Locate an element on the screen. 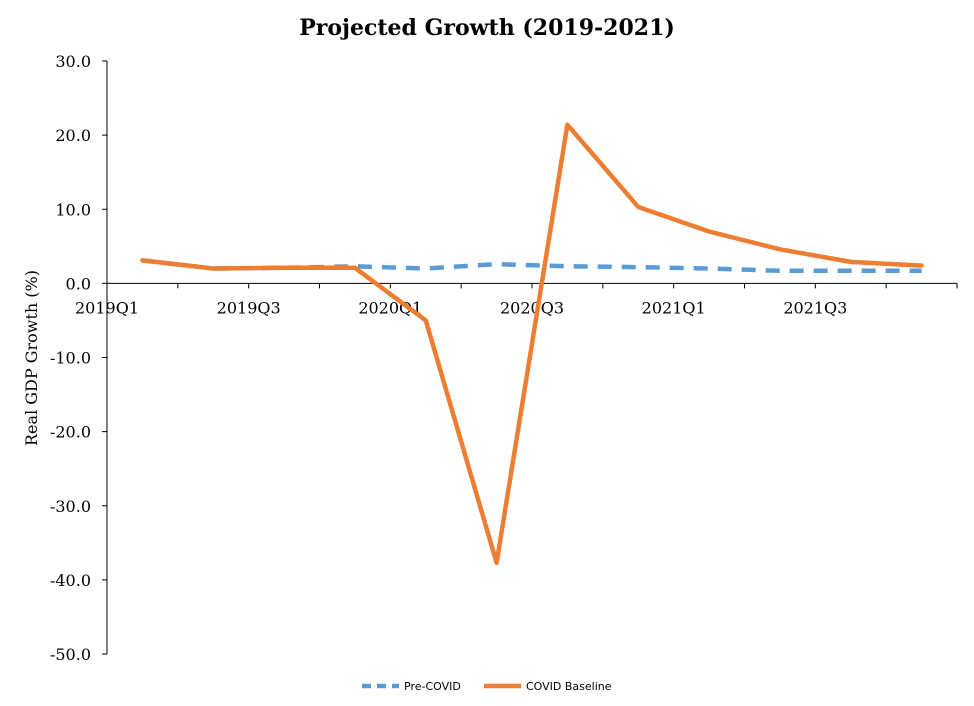  y-tick-label: 20.0 is located at coordinates (73, 135).